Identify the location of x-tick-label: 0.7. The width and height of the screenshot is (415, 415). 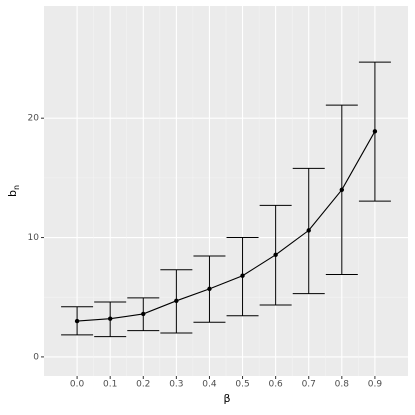
(309, 385).